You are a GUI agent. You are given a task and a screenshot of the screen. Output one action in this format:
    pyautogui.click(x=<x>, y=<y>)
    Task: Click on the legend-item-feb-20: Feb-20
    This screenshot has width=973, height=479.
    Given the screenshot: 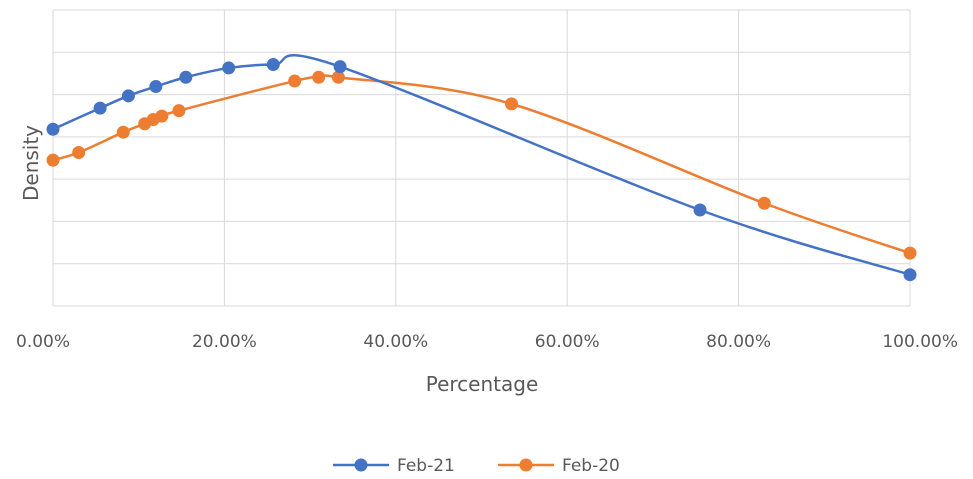 What is the action you would take?
    pyautogui.click(x=559, y=466)
    